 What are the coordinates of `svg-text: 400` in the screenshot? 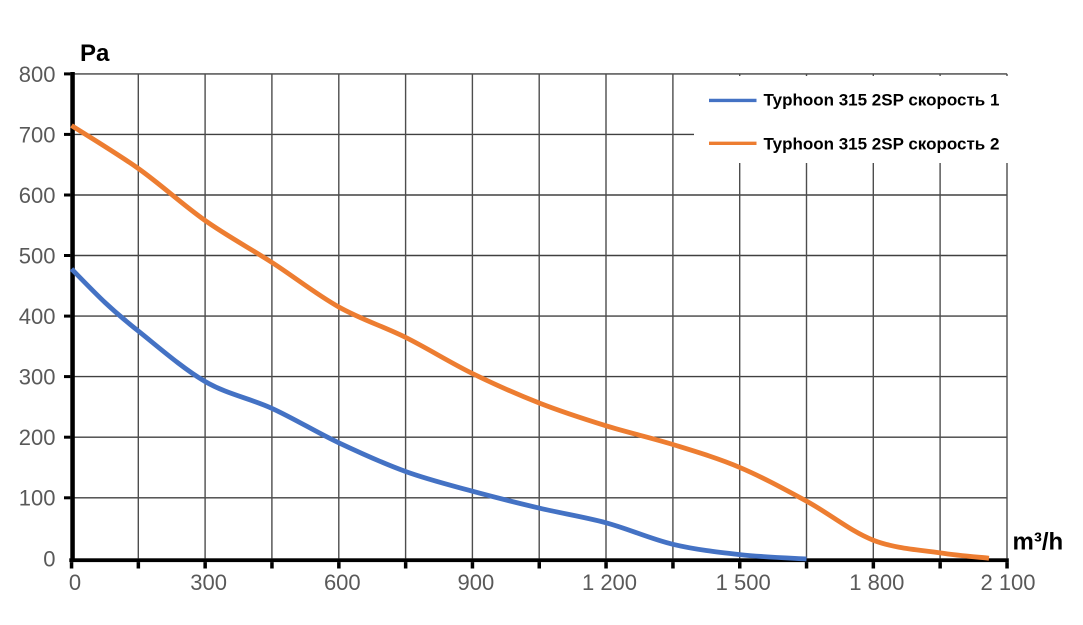 It's located at (37, 316).